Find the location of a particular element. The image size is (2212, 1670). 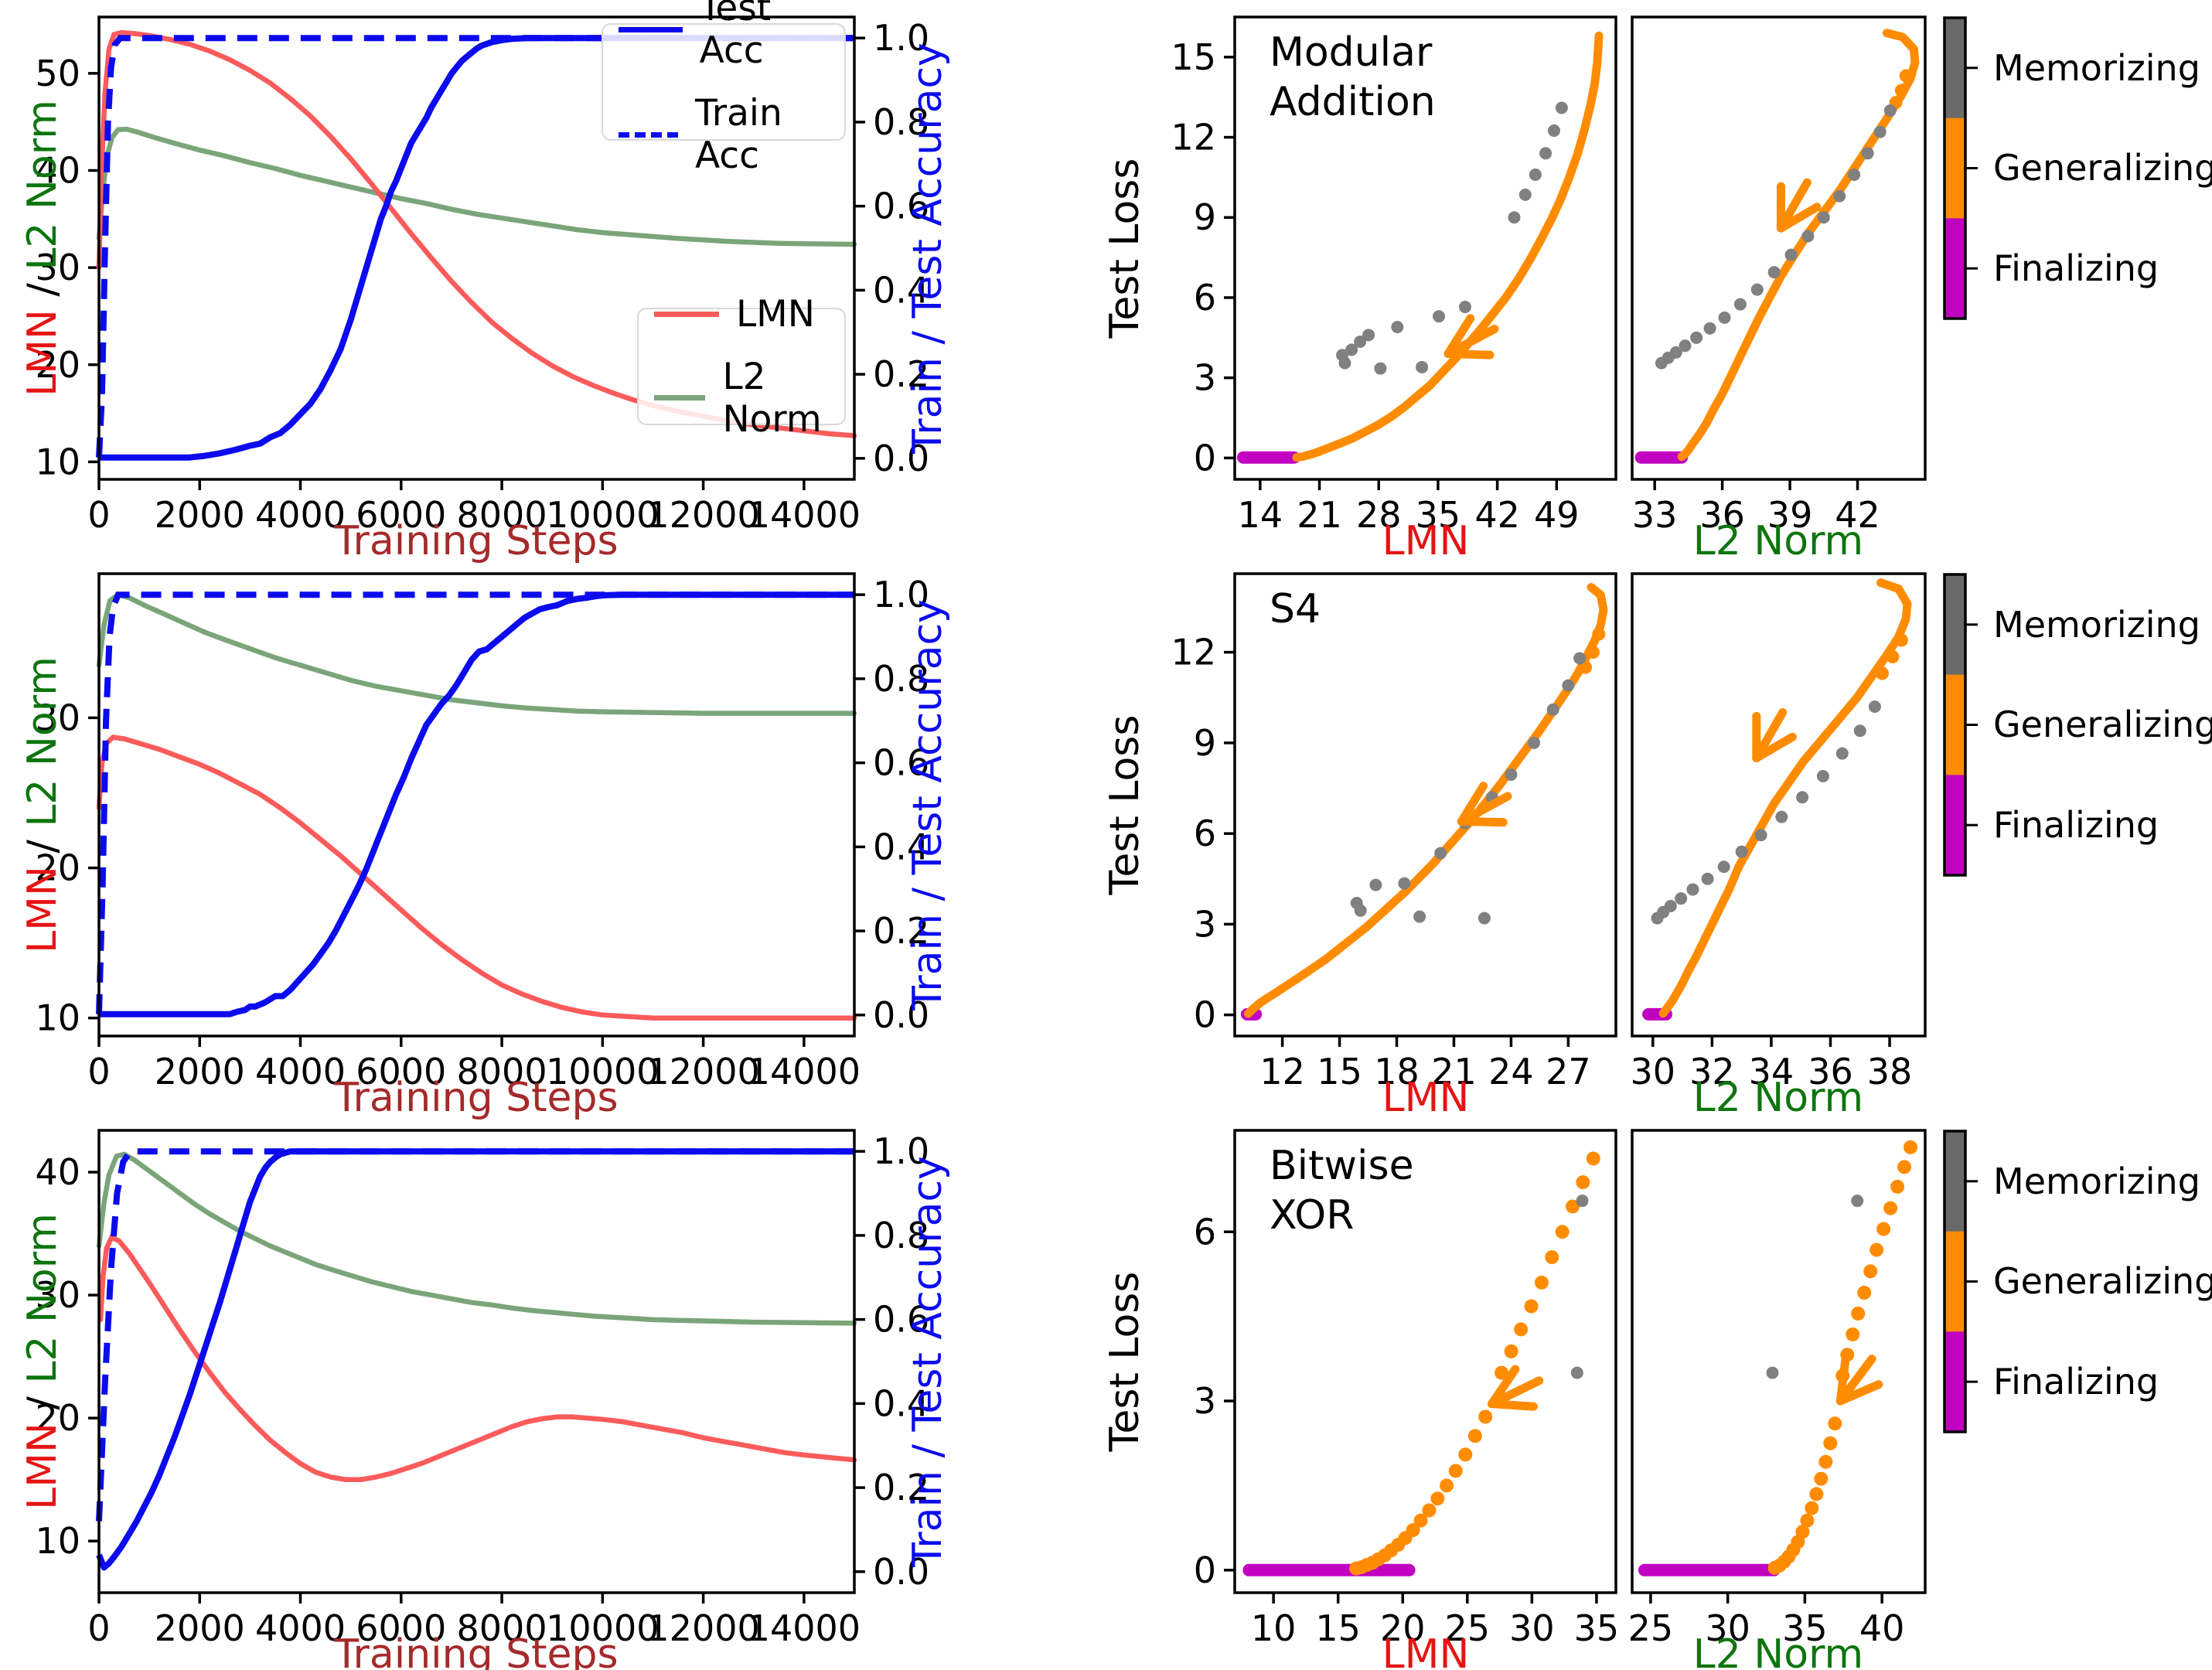

x-tick-label: 30 is located at coordinates (1727, 1628).